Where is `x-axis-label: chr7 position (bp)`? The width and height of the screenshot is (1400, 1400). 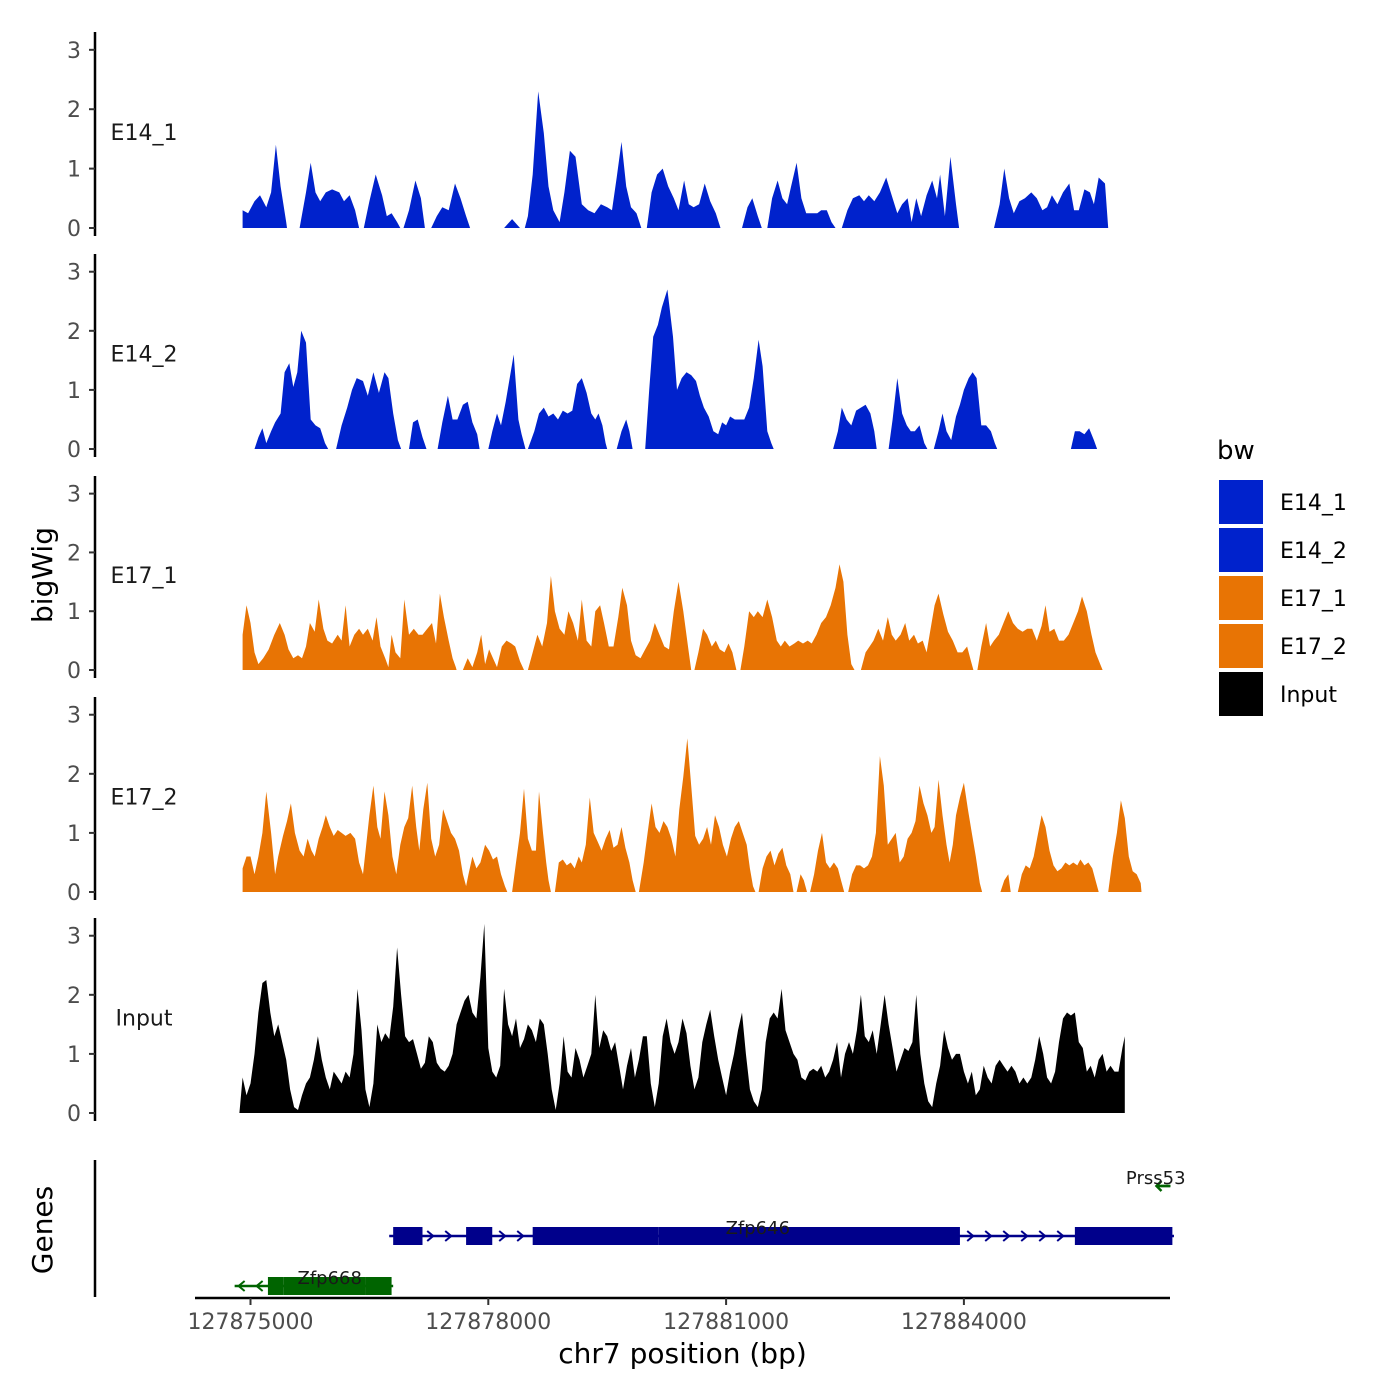 x-axis-label: chr7 position (bp) is located at coordinates (682, 1353).